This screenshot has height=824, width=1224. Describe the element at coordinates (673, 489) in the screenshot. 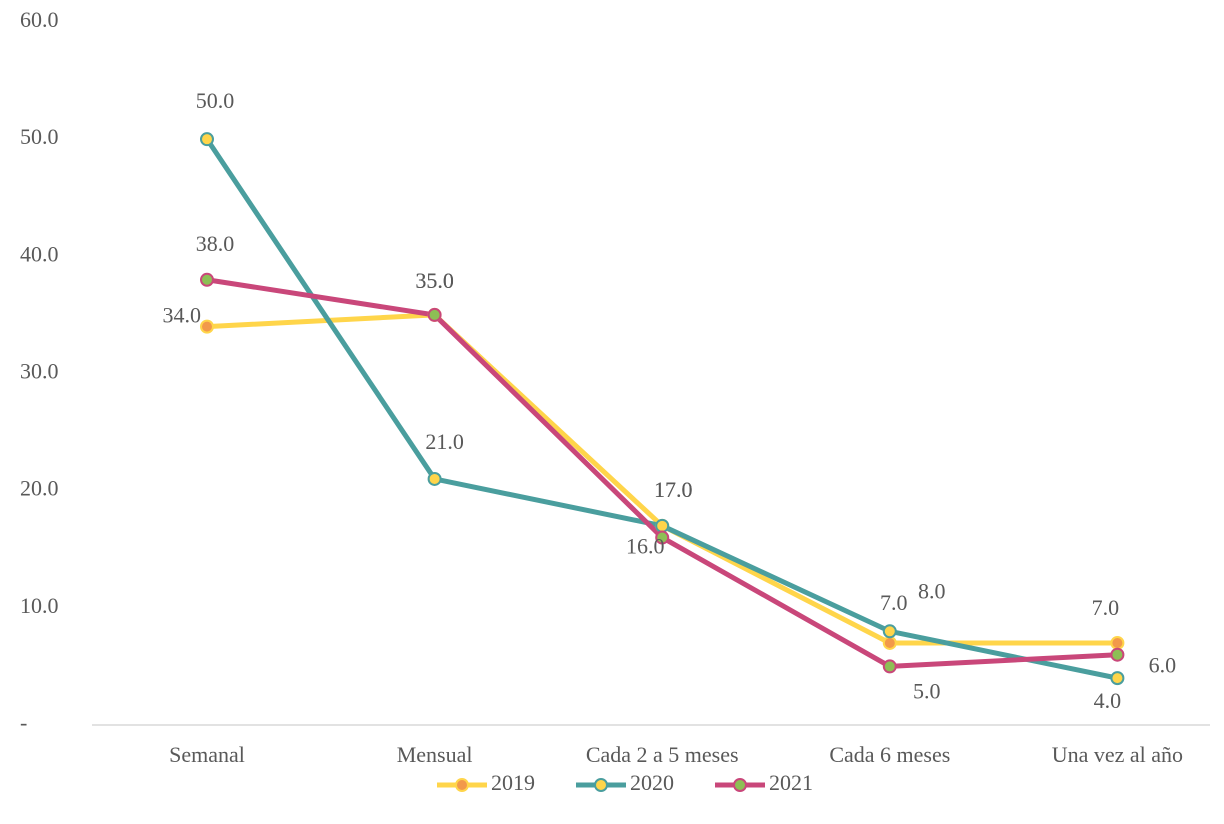

I see `data-label: 17.0` at that location.